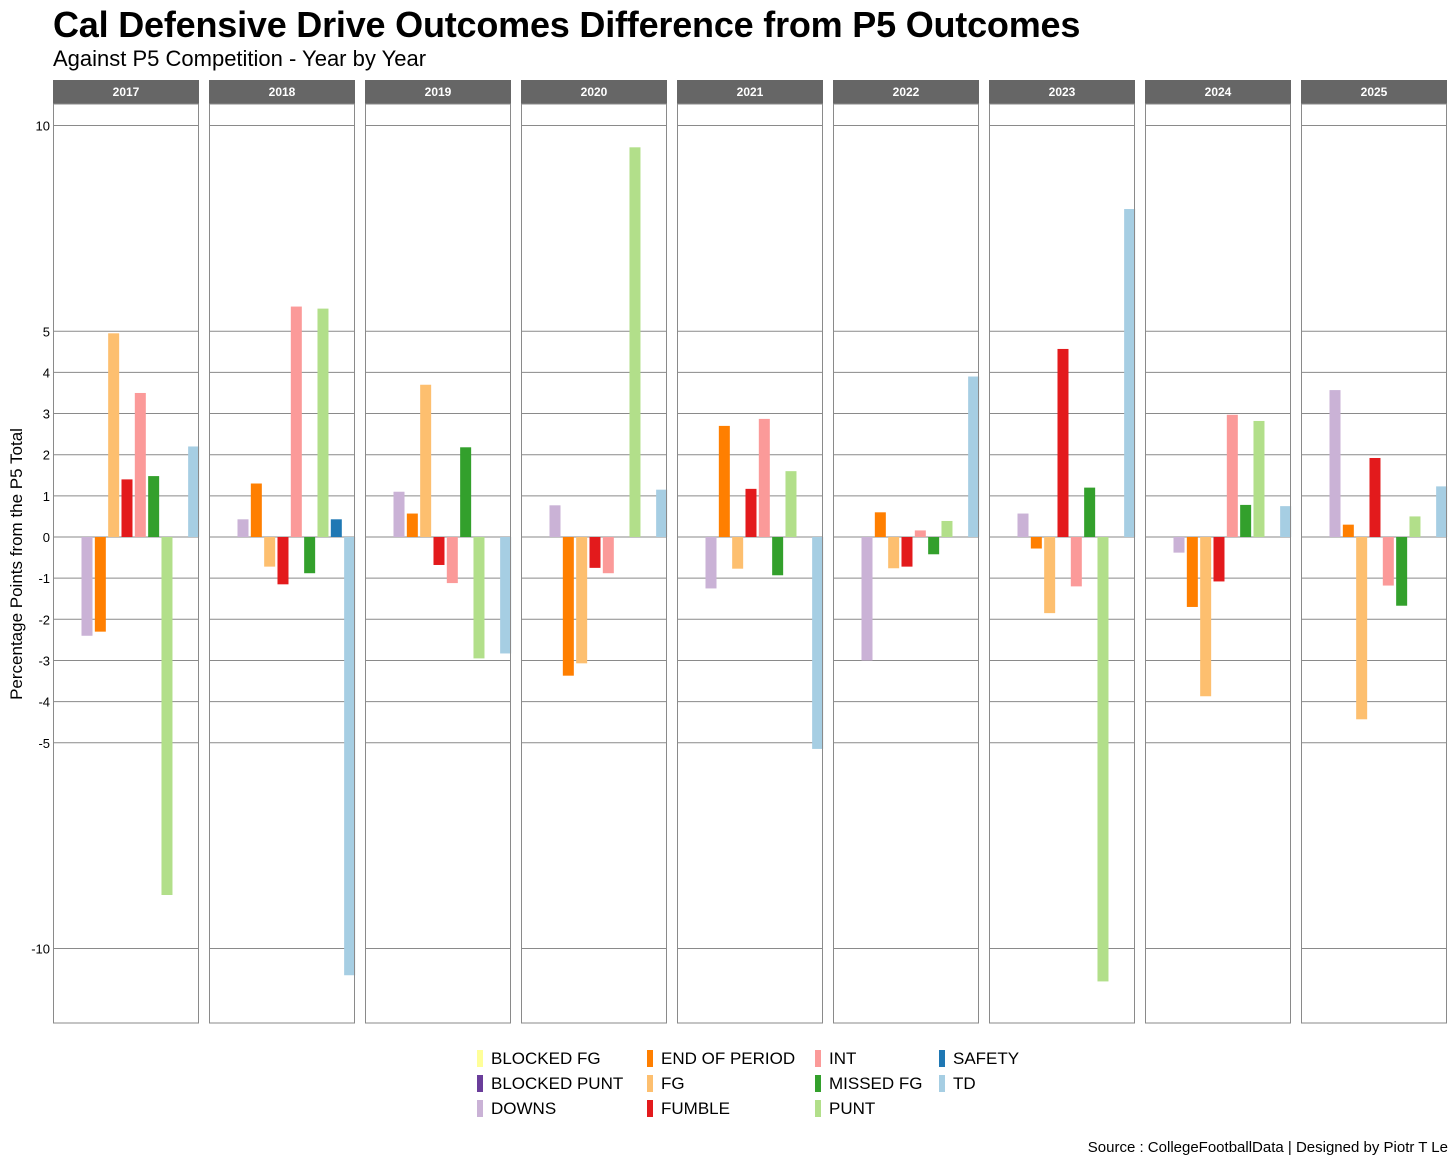 This screenshot has height=1165, width=1456. What do you see at coordinates (44, 578) in the screenshot?
I see `y-tick-label: -1` at bounding box center [44, 578].